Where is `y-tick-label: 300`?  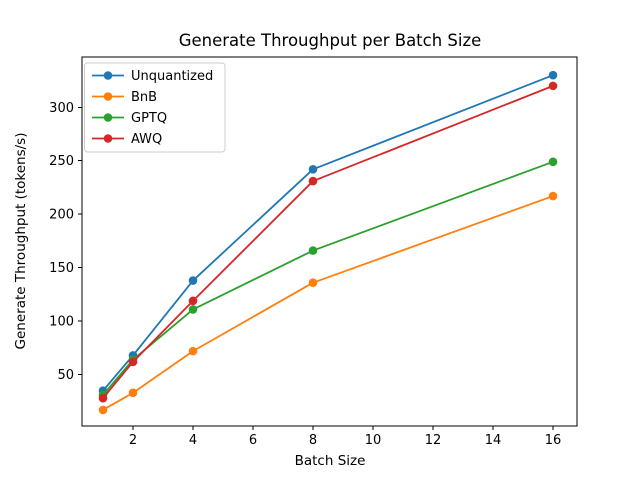
y-tick-label: 300 is located at coordinates (61, 108).